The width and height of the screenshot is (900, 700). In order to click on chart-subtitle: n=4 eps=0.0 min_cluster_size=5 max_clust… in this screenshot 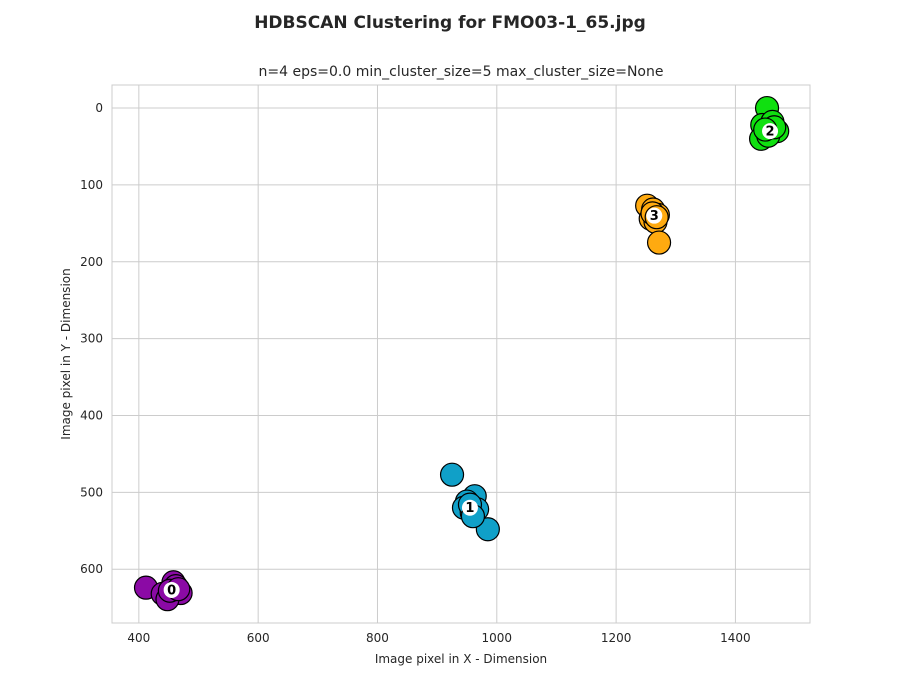, I will do `click(461, 72)`.